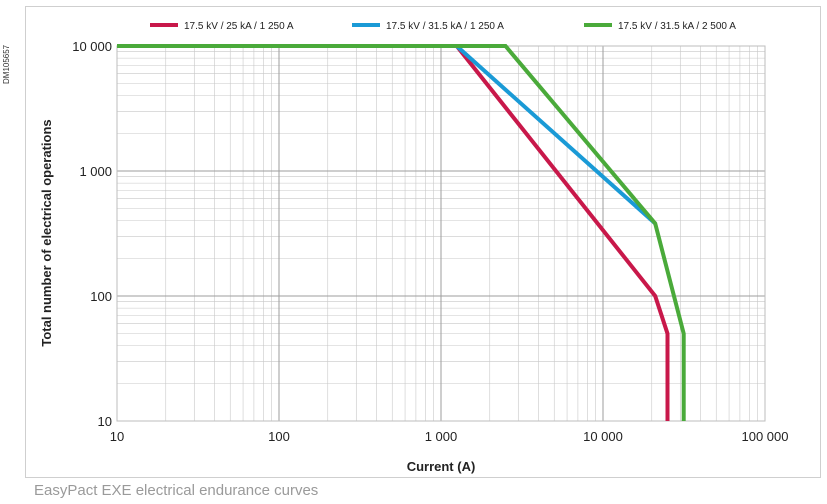  I want to click on y-axis-label: Total number of electrical operations, so click(46, 232).